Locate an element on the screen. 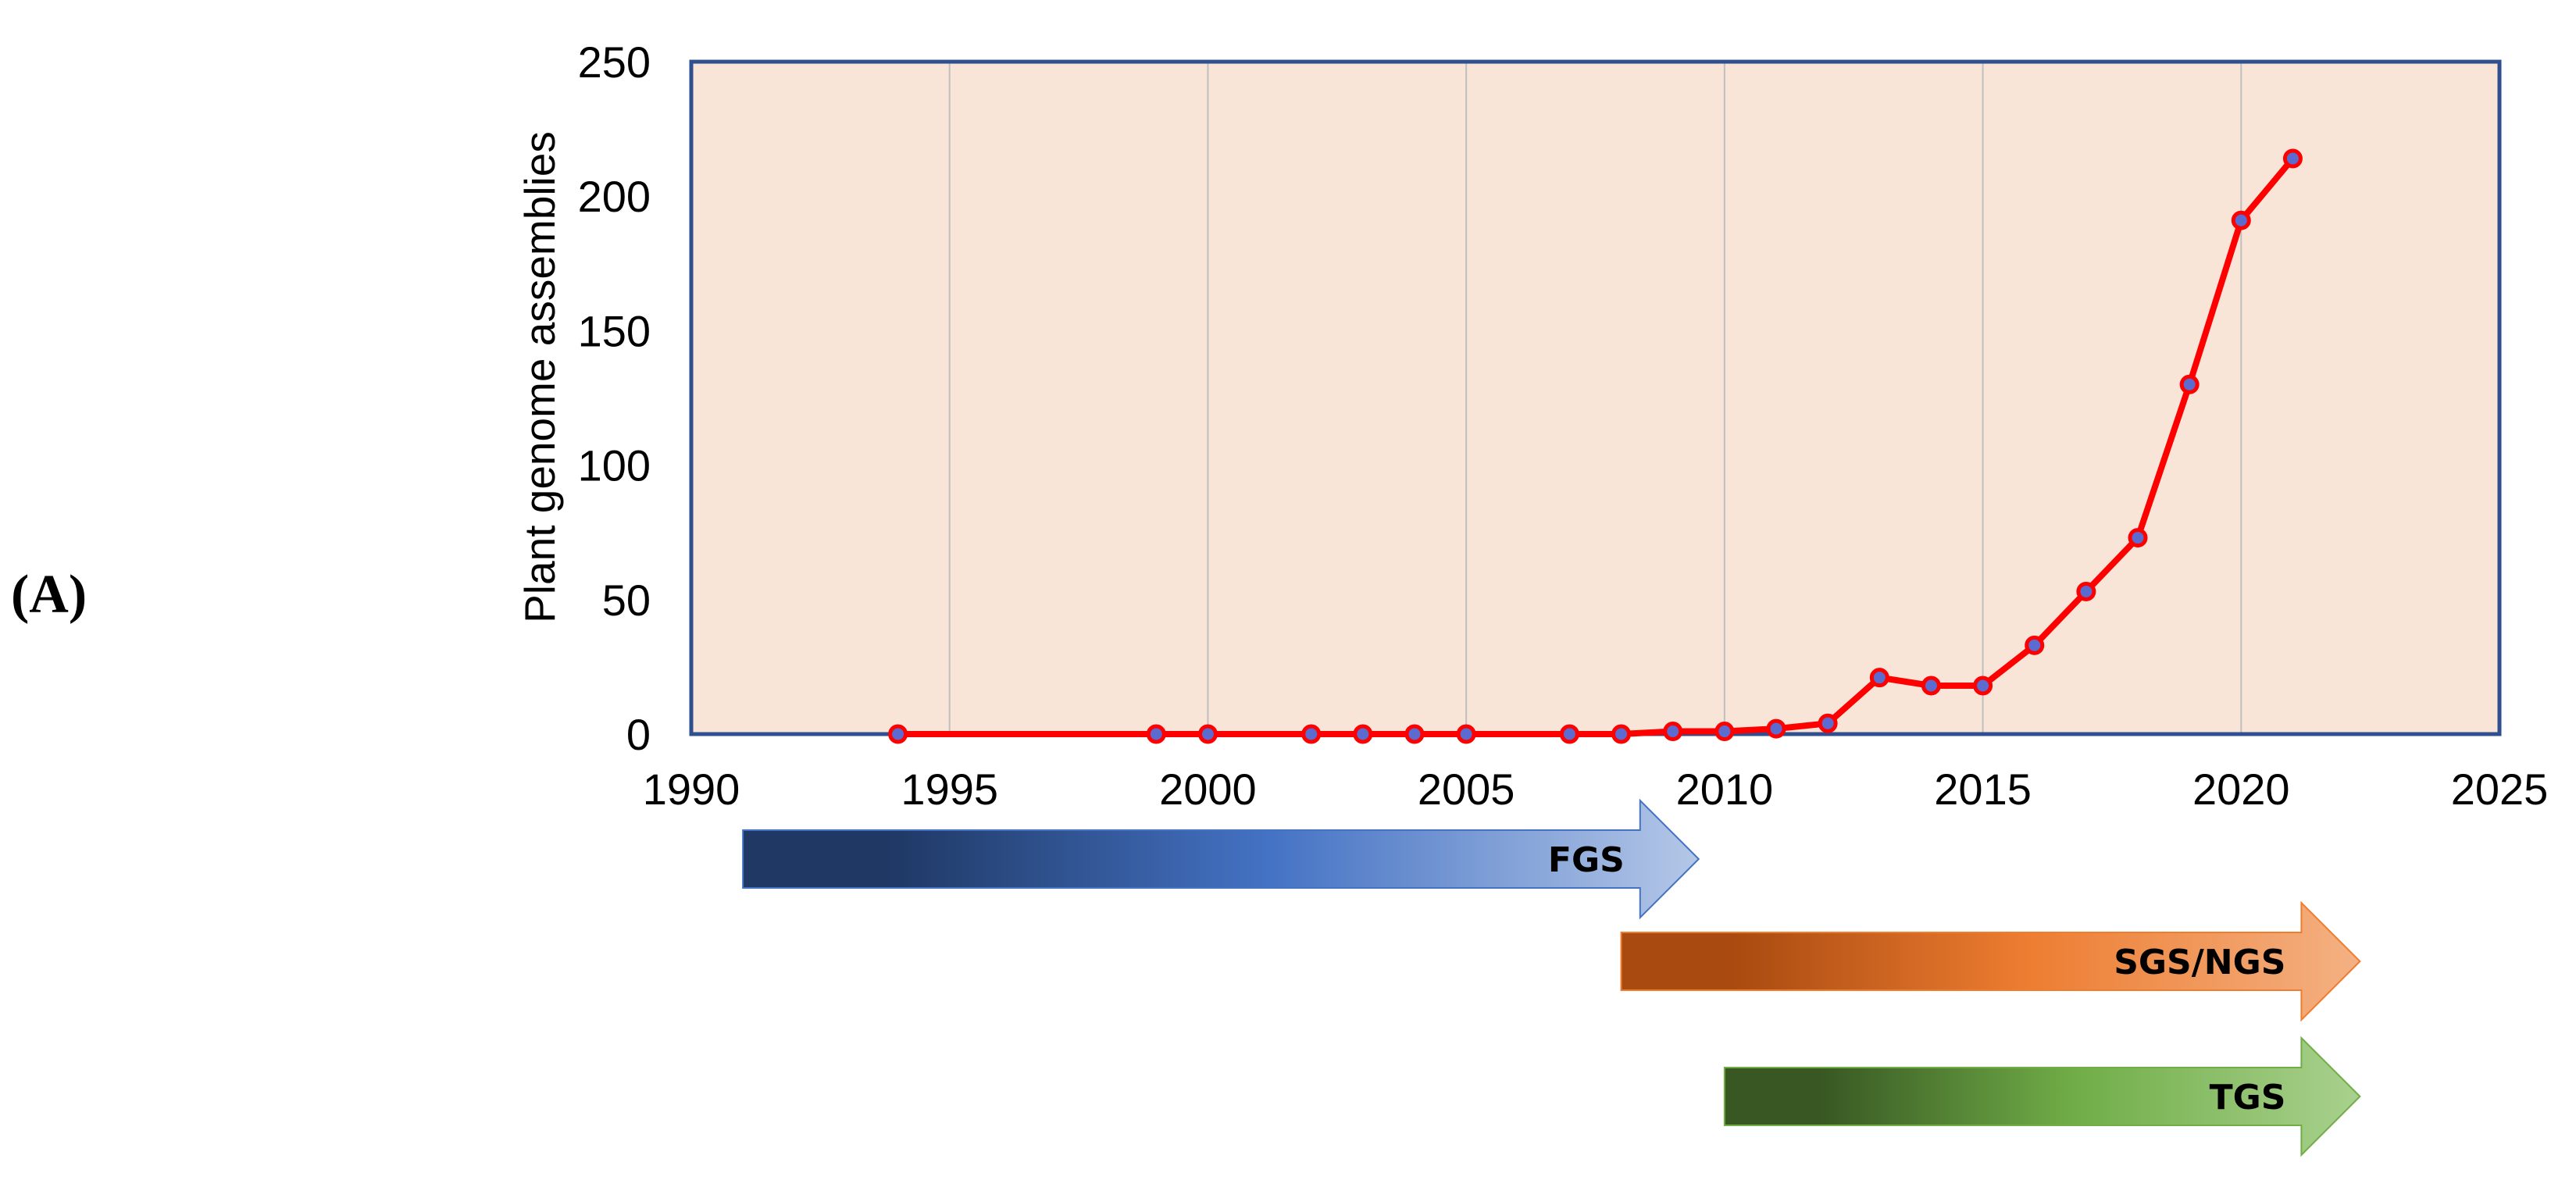  era-label: FGS is located at coordinates (1586, 860).